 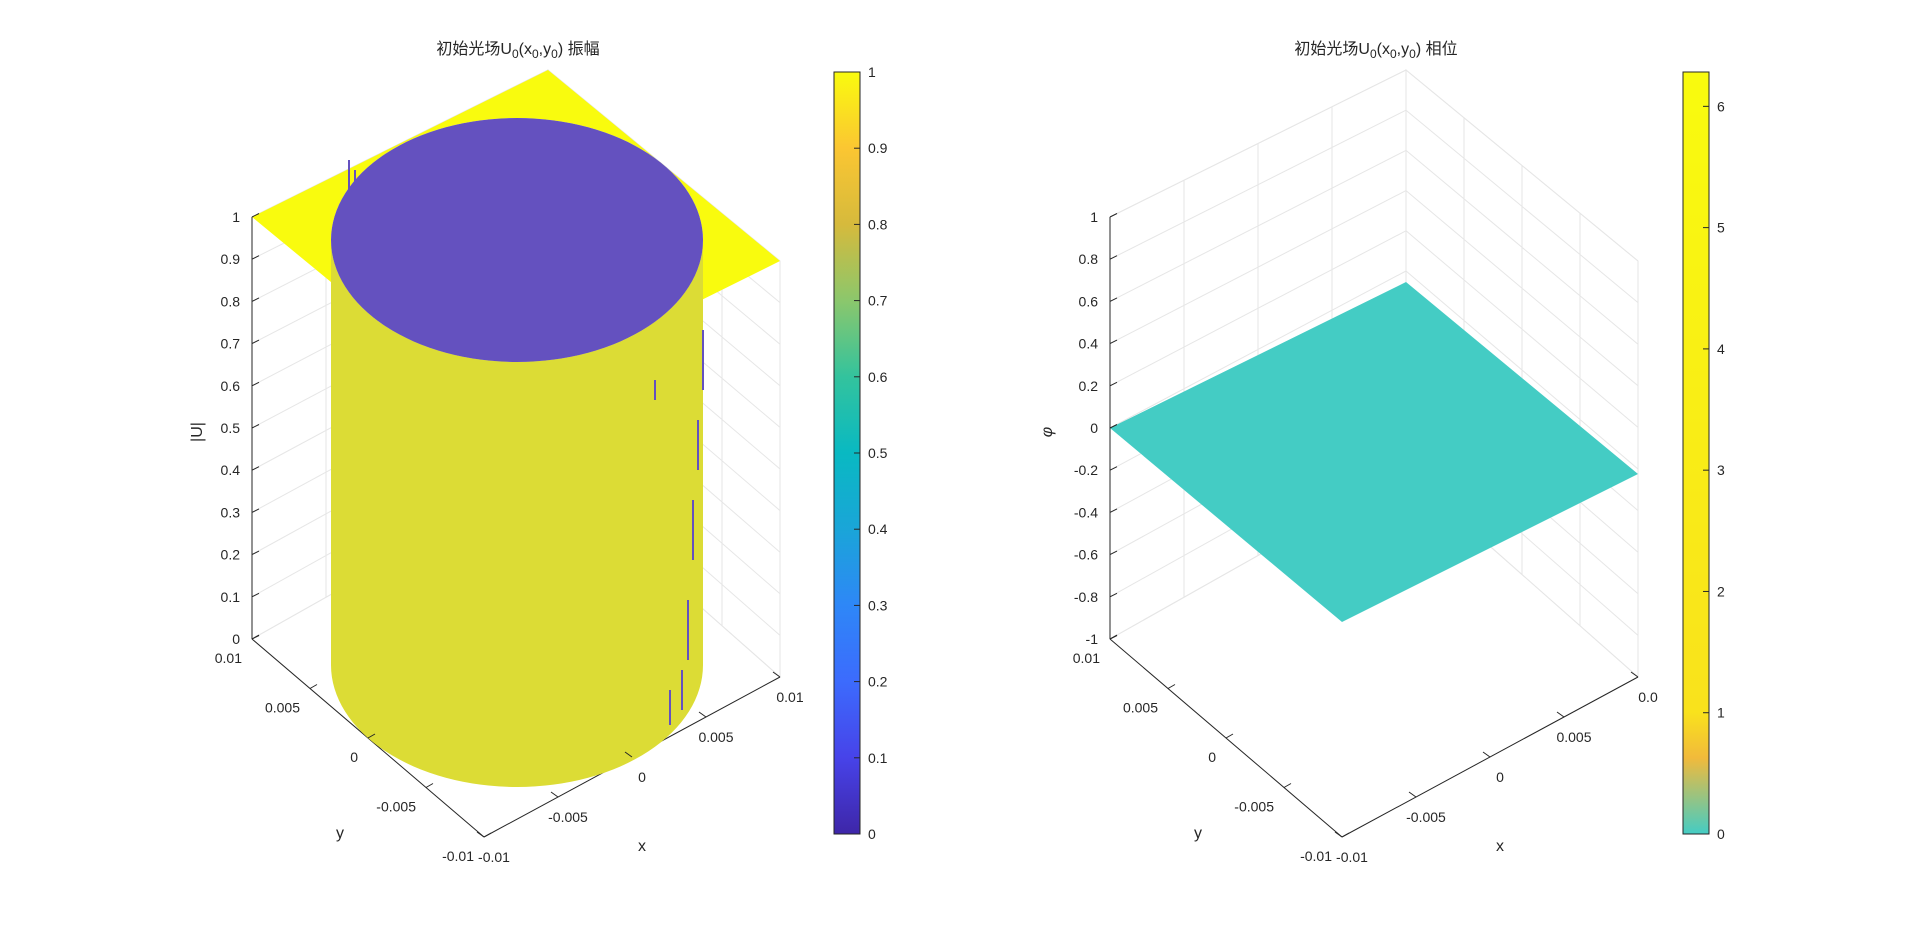 I want to click on colorbar-tick-label: 3, so click(x=1721, y=470).